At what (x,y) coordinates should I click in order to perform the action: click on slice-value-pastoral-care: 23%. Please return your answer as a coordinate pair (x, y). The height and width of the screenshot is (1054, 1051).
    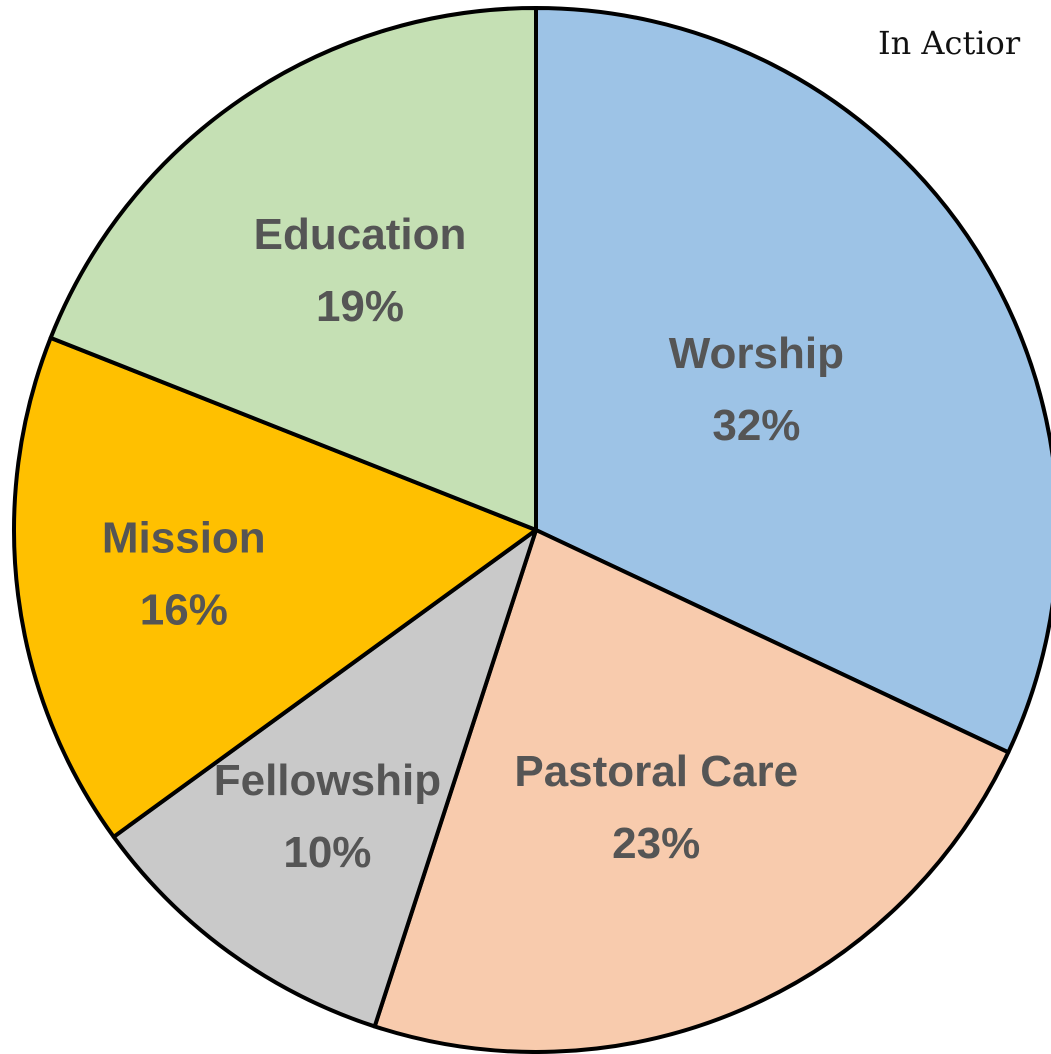
    Looking at the image, I should click on (656, 843).